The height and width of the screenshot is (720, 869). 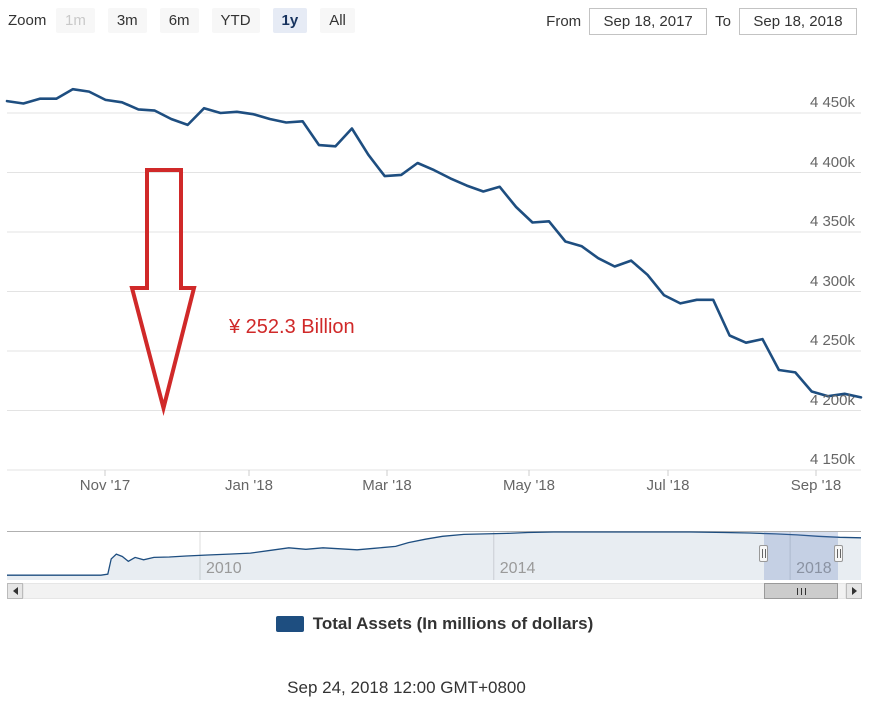 I want to click on scrollbar-left-button, so click(x=15, y=591).